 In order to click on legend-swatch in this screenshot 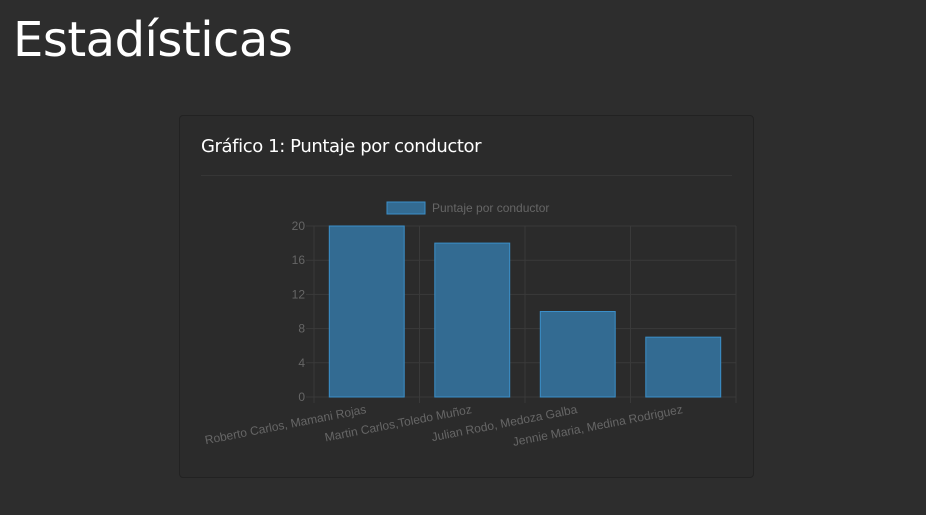, I will do `click(406, 208)`.